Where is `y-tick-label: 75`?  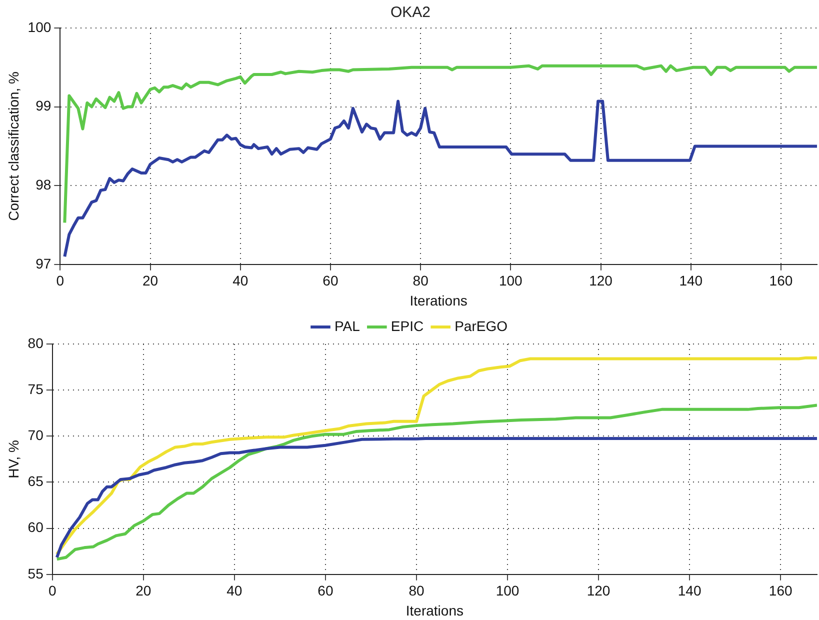 y-tick-label: 75 is located at coordinates (36, 388).